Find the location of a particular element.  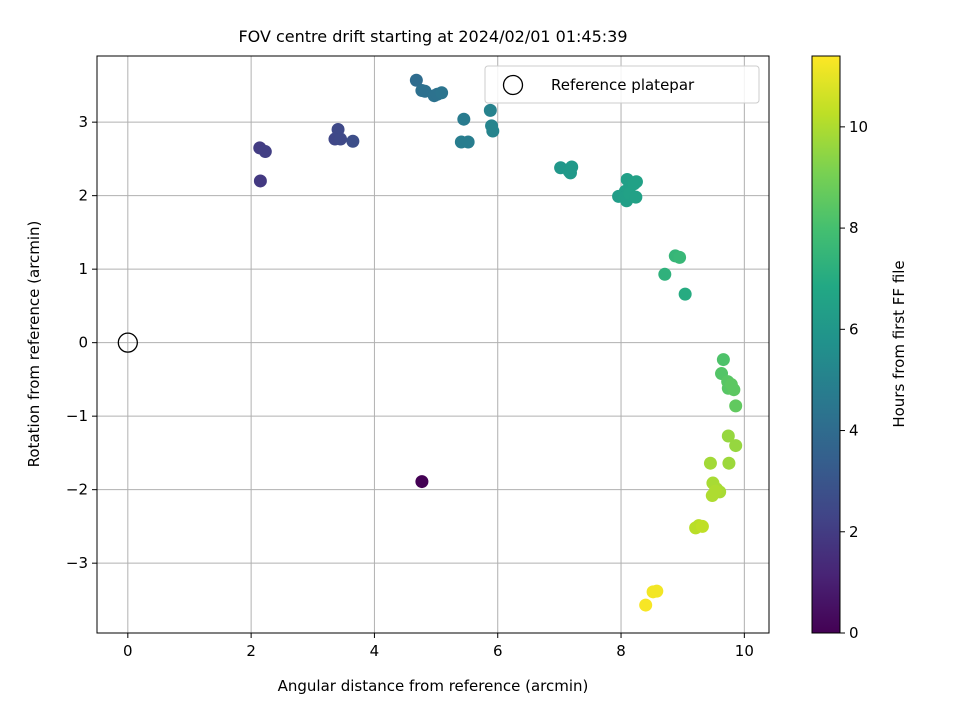

y-tick-label: 1 is located at coordinates (83, 269).